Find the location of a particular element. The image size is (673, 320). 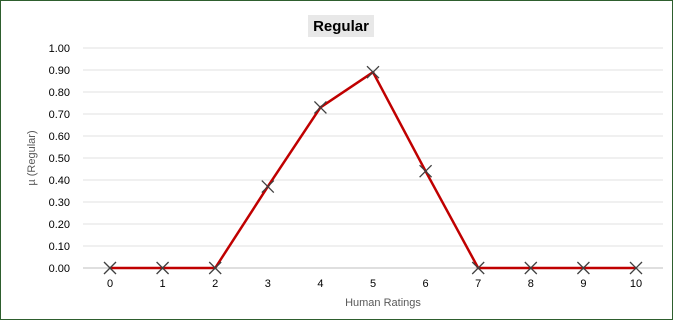

x-tick-label: 1 is located at coordinates (163, 284).